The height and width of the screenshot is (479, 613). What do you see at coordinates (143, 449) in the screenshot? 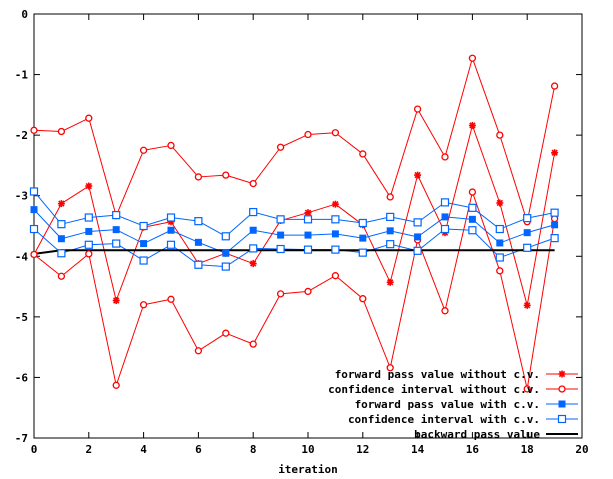
I see `x-tick-label: 4` at bounding box center [143, 449].